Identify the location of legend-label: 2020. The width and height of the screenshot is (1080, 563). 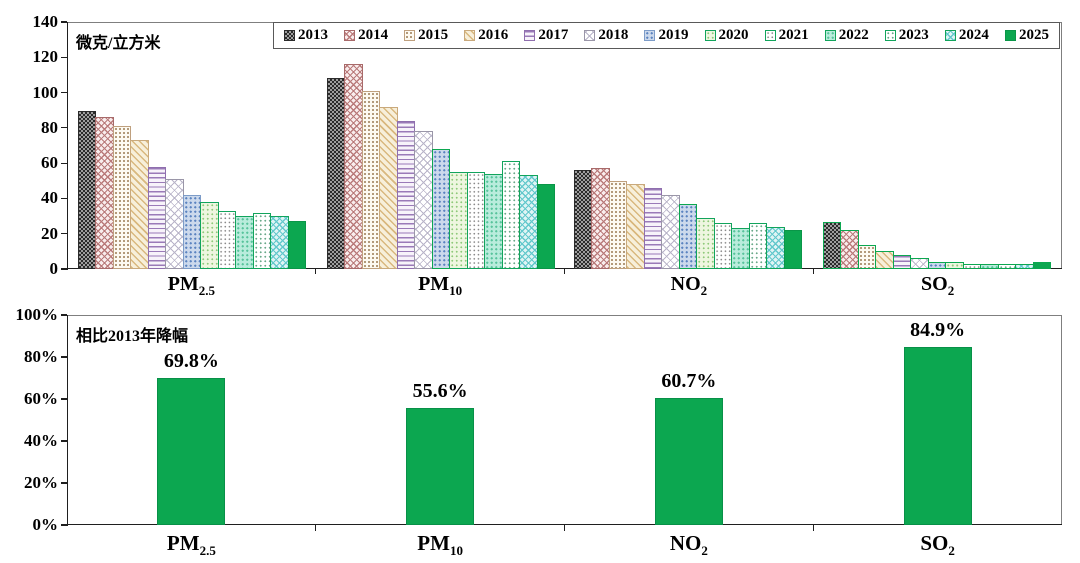
(733, 35).